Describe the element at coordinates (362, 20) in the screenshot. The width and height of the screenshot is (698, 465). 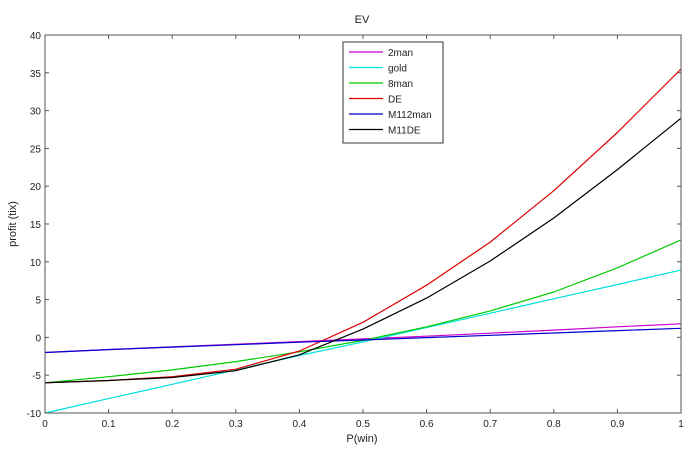
I see `chart-title: EV` at that location.